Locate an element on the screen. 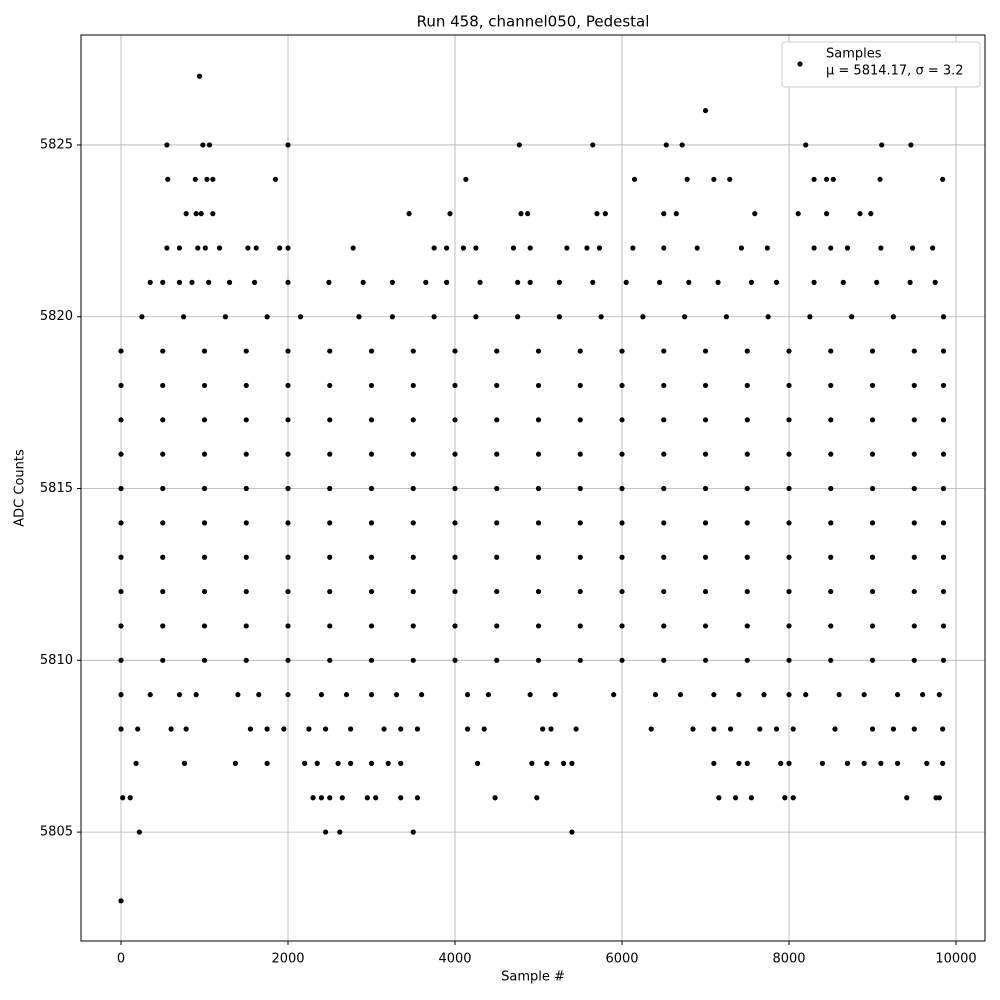 The image size is (1000, 1000). y-tick-label: 5825 is located at coordinates (56, 144).